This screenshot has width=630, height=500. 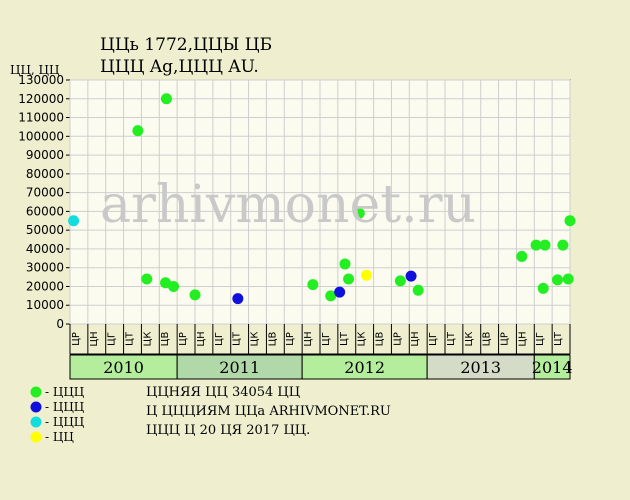 What do you see at coordinates (41, 80) in the screenshot?
I see `y-tick-label: 130000` at bounding box center [41, 80].